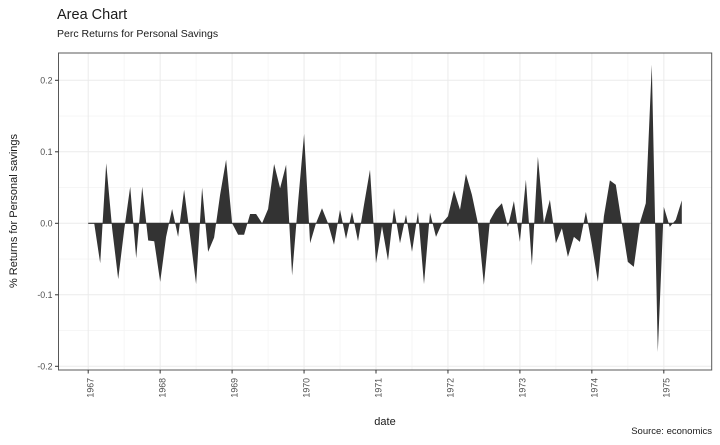  What do you see at coordinates (385, 422) in the screenshot?
I see `x-axis-title: date` at bounding box center [385, 422].